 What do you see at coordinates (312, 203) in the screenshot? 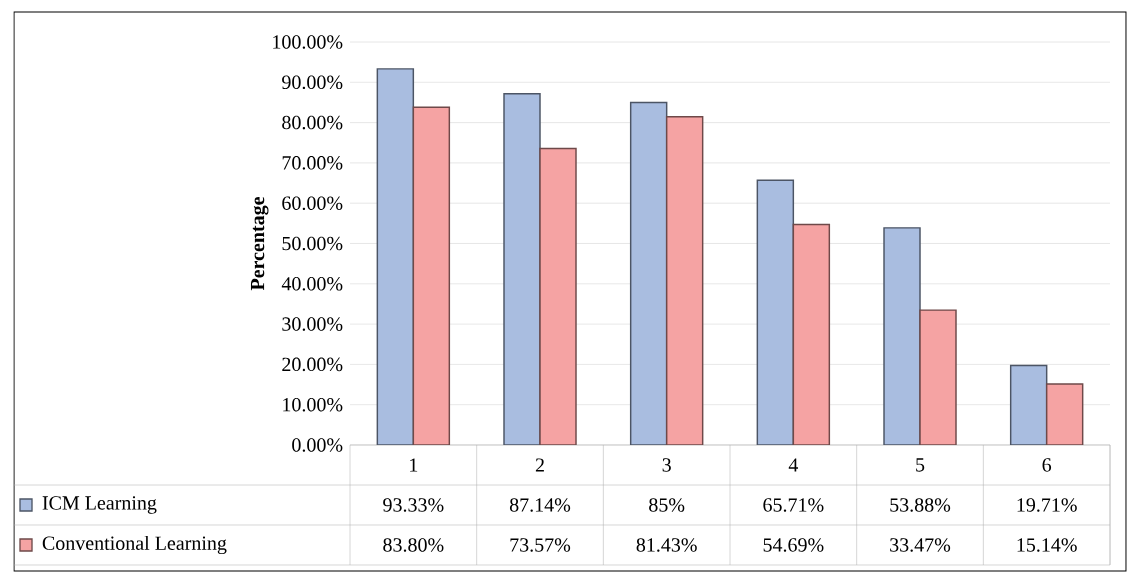
I see `y-tick-label: 60.00%` at bounding box center [312, 203].